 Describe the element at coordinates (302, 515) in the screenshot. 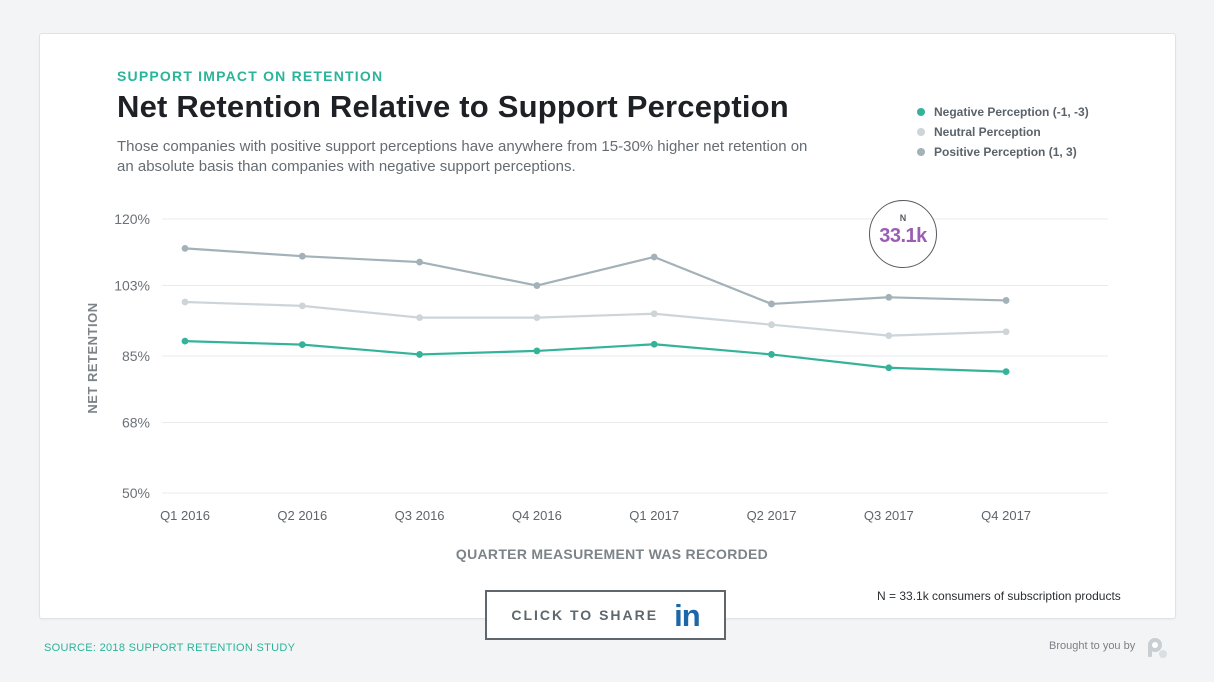

I see `x-tick-label: Q2 2016` at that location.